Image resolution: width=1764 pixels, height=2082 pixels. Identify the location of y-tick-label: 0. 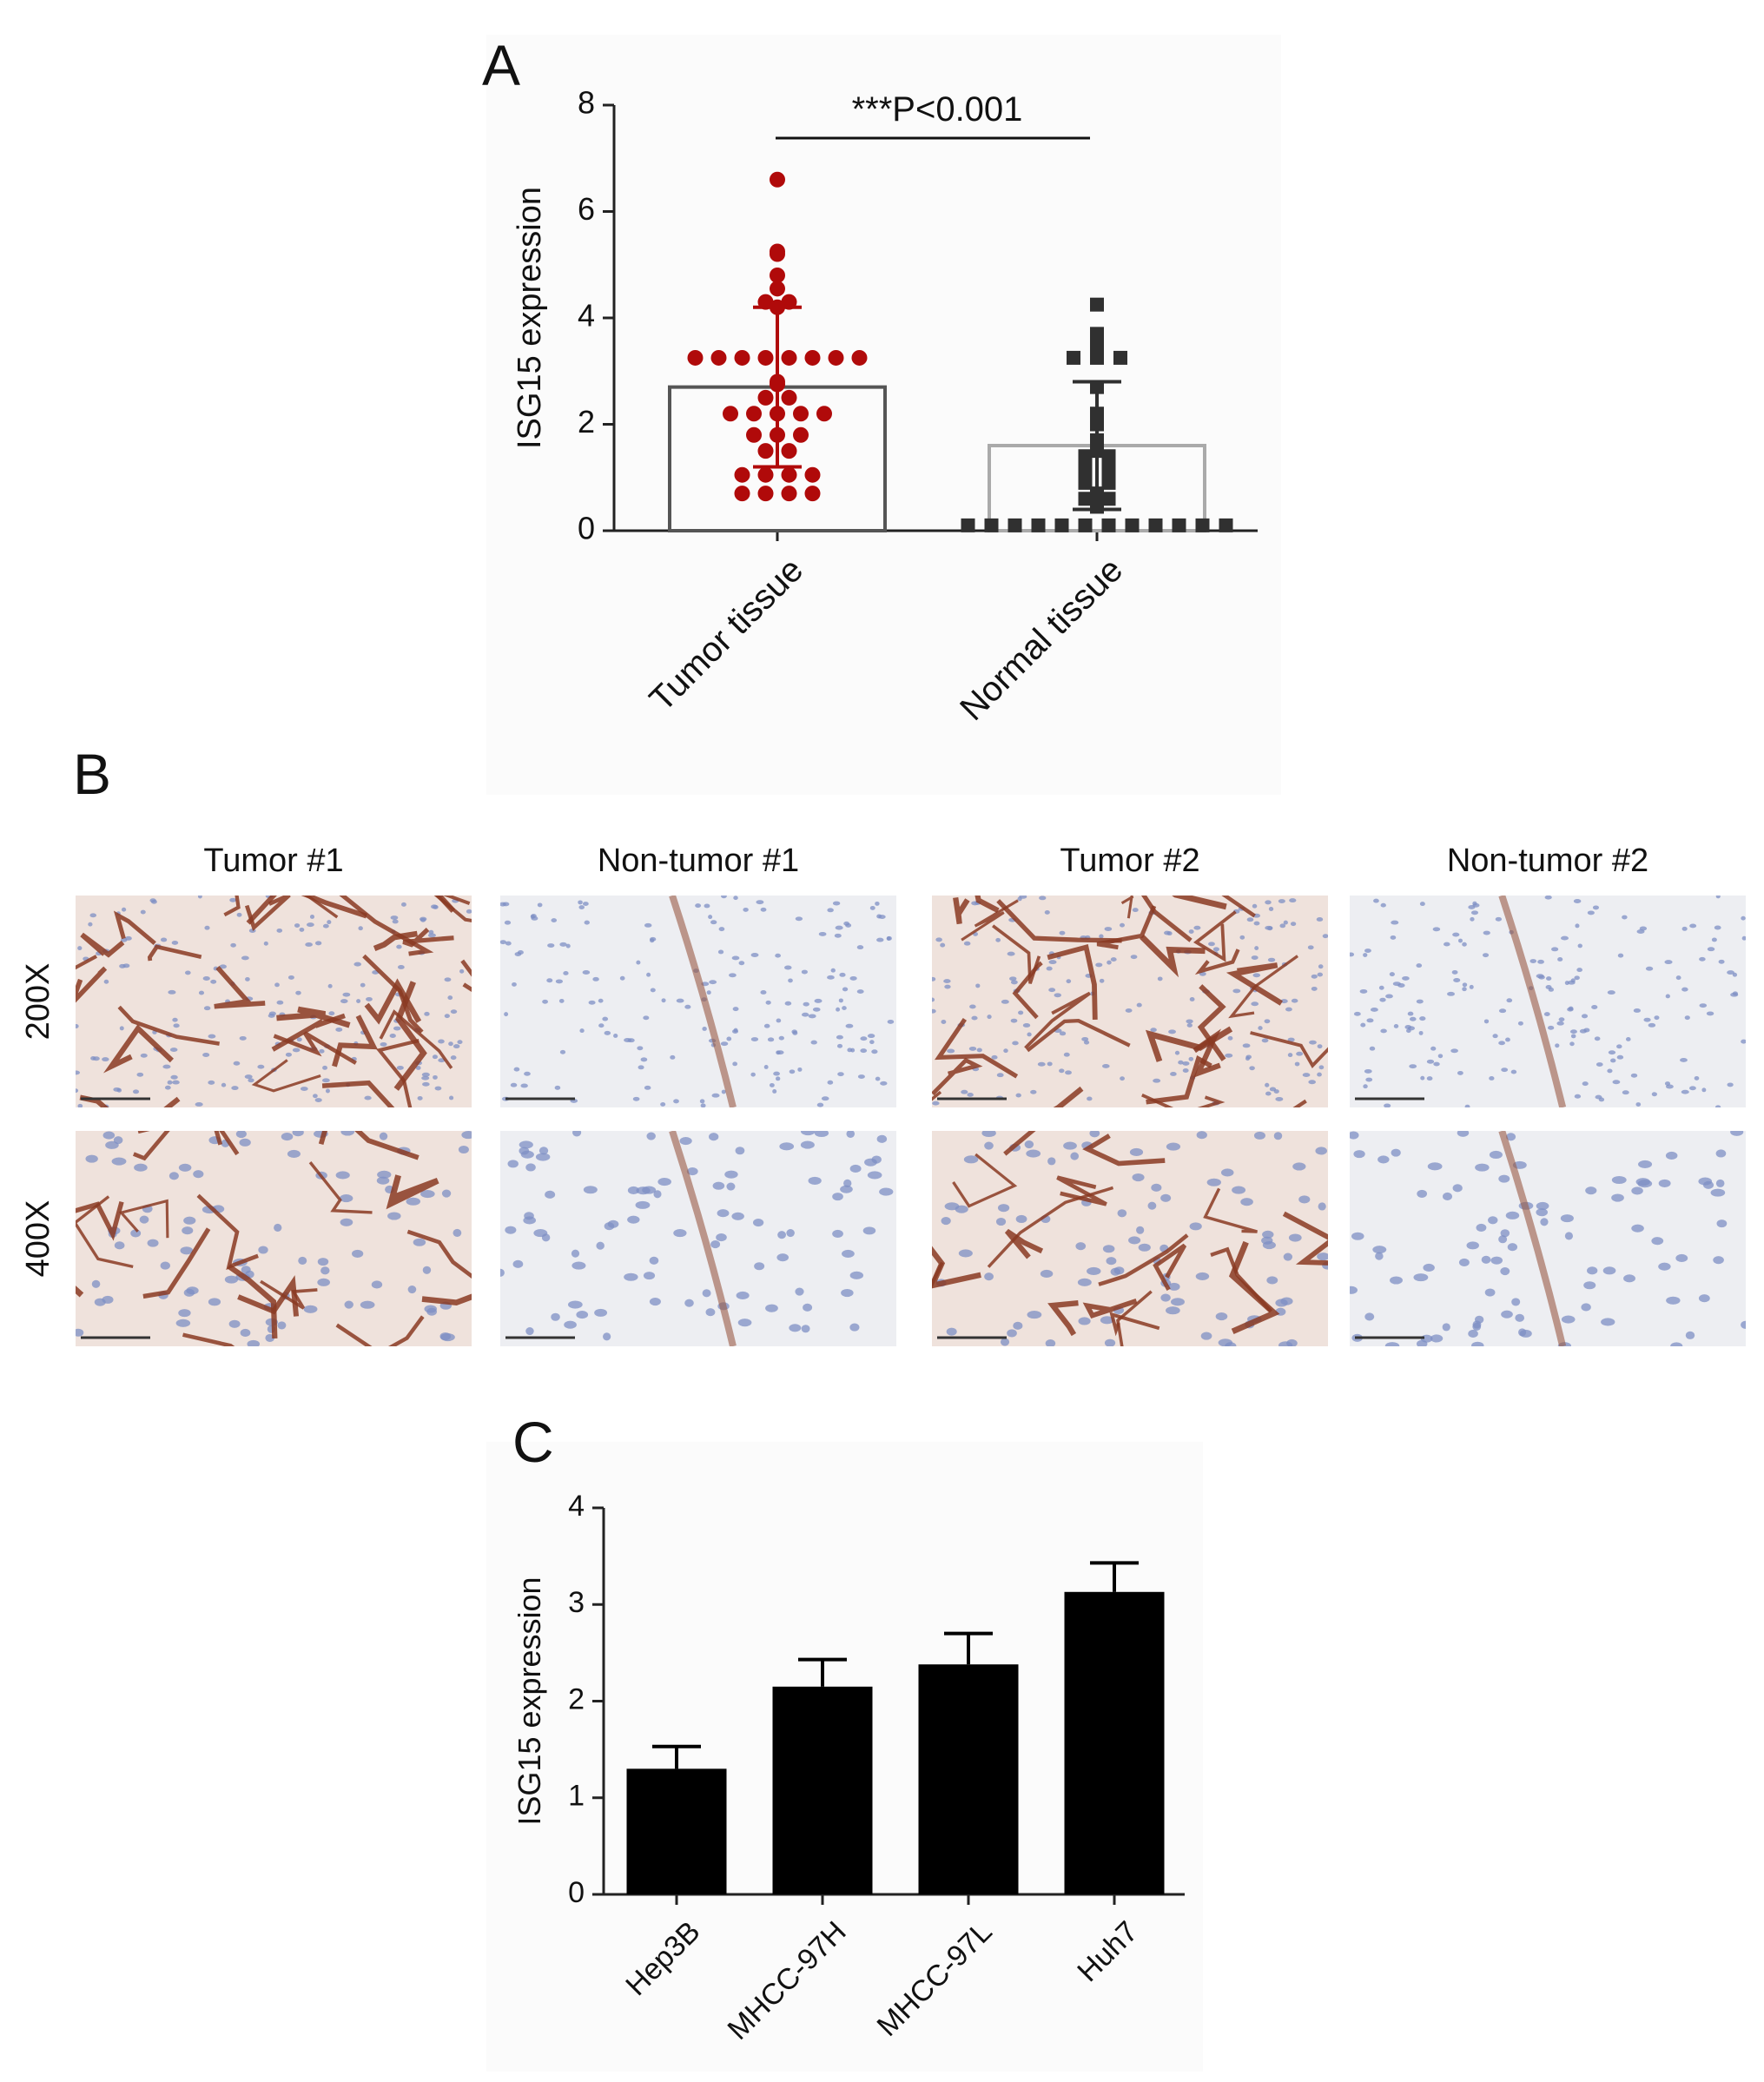
(586, 528).